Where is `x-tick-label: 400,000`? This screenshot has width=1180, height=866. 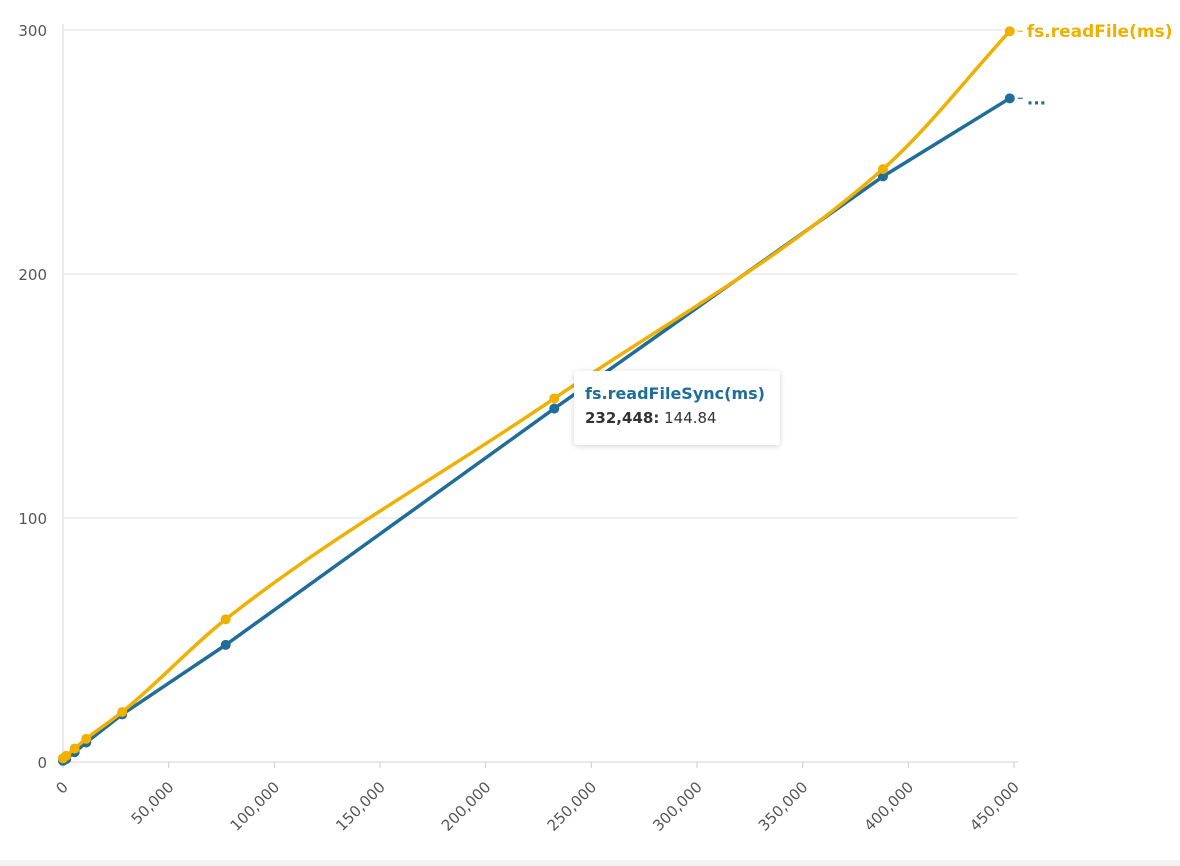 x-tick-label: 400,000 is located at coordinates (889, 806).